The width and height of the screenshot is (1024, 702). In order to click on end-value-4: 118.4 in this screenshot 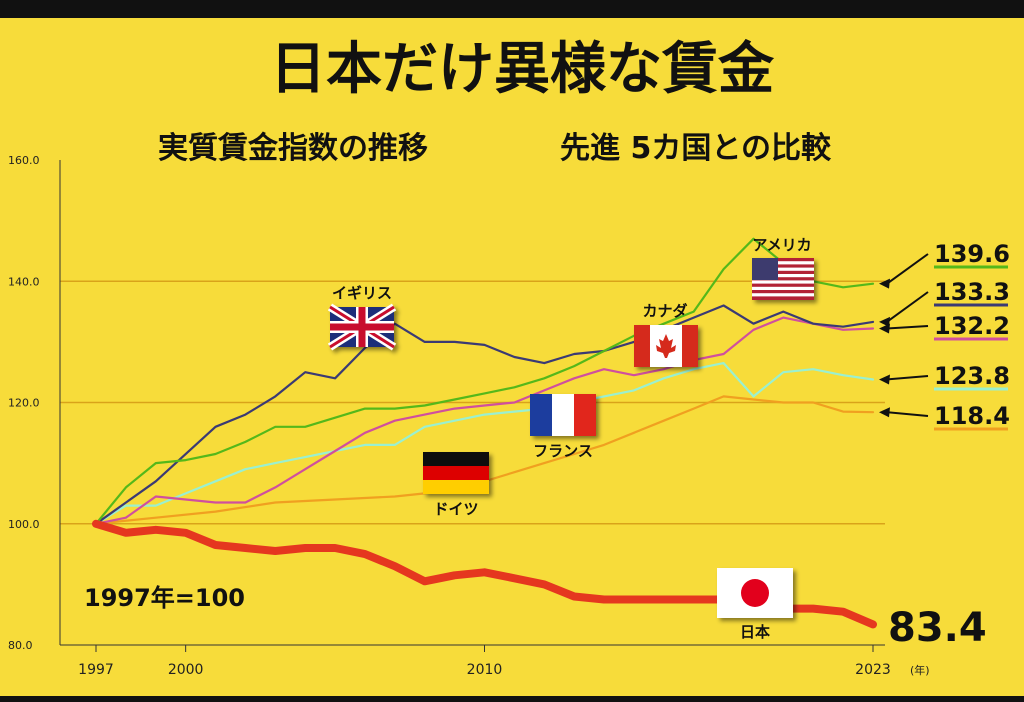, I will do `click(972, 416)`.